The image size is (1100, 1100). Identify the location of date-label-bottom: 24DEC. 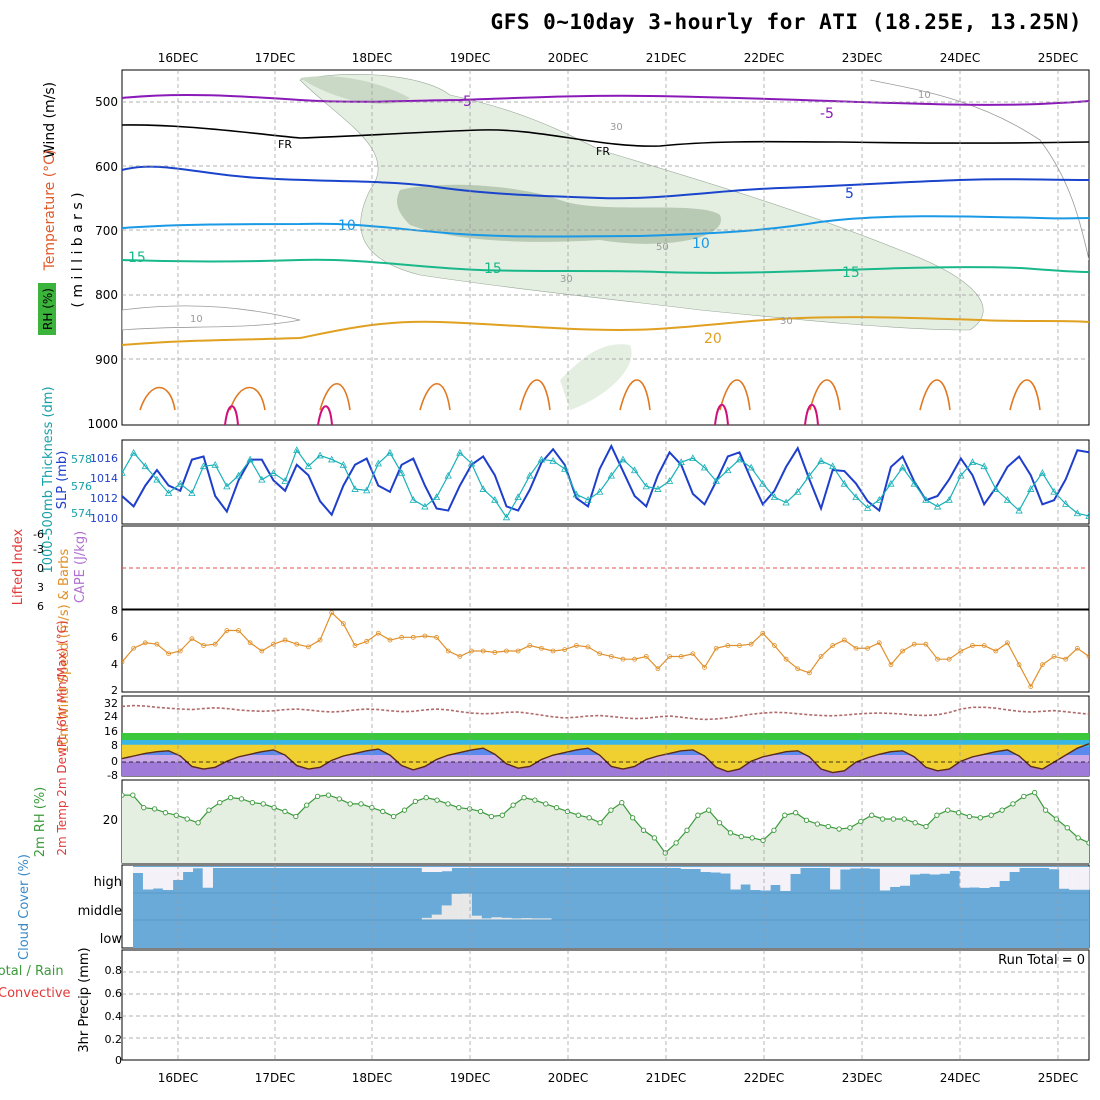
(960, 1078).